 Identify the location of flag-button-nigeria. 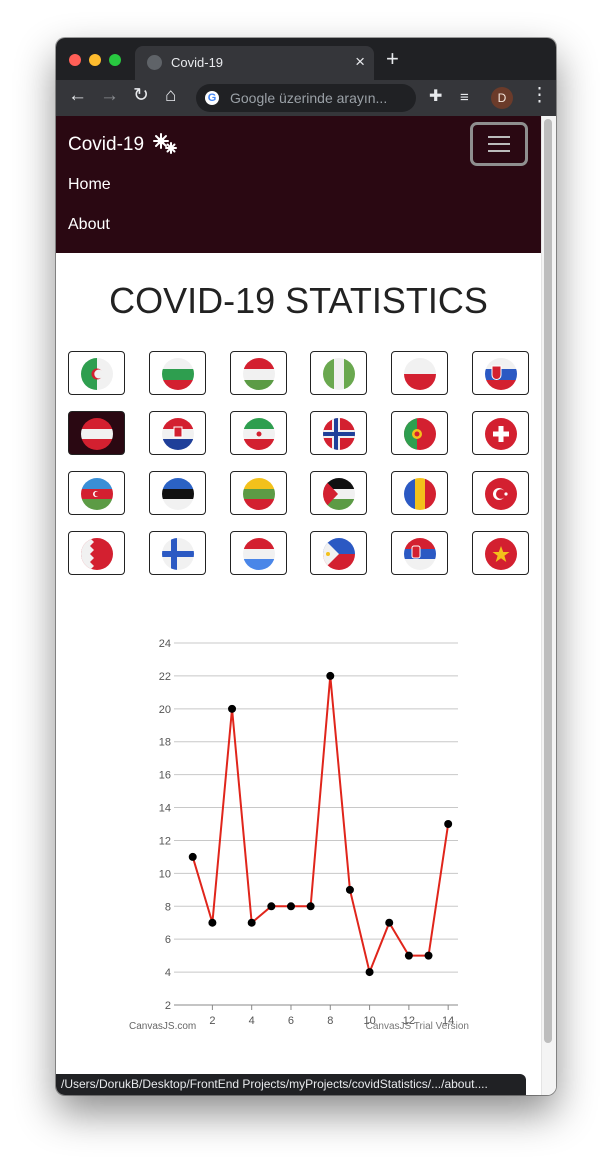
(338, 373).